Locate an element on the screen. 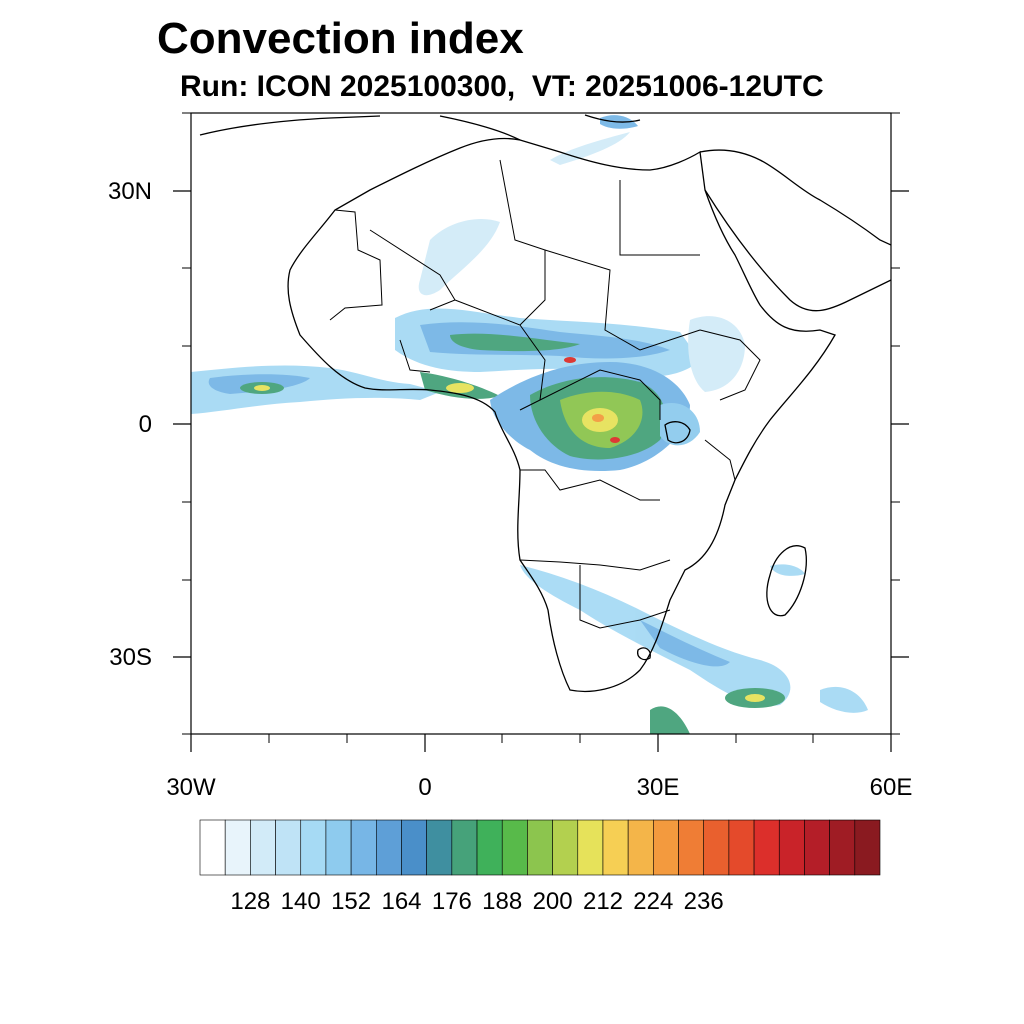 The width and height of the screenshot is (1024, 1024). x-tick-label-30w: 30W is located at coordinates (191, 787).